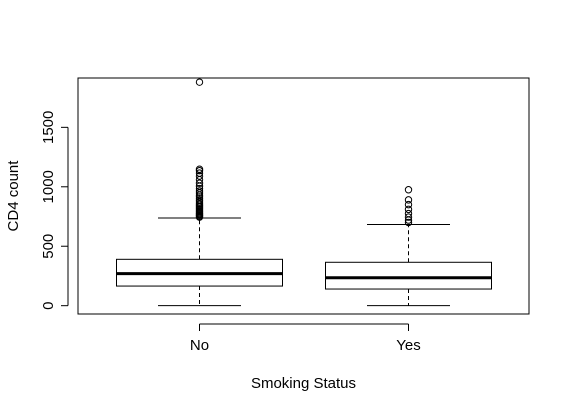 The width and height of the screenshot is (570, 412). I want to click on y-tick-label: 500, so click(48, 246).